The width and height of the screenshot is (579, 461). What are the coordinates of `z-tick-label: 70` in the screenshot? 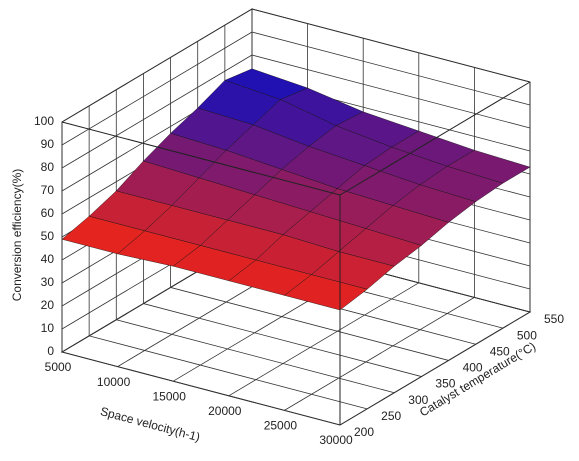 It's located at (48, 190).